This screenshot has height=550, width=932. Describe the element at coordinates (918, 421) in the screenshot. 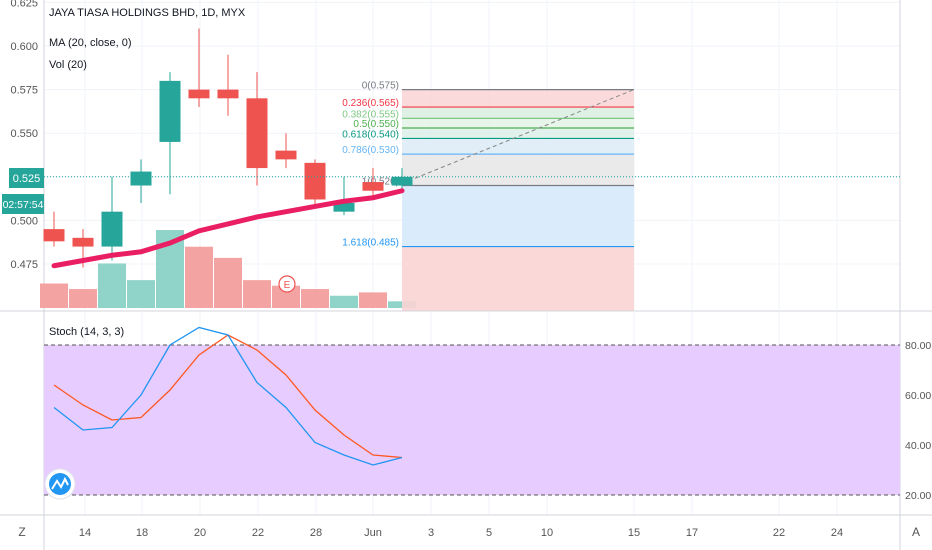

I see `stoch-axis: 20.00 40.00 60.00 80.00` at that location.